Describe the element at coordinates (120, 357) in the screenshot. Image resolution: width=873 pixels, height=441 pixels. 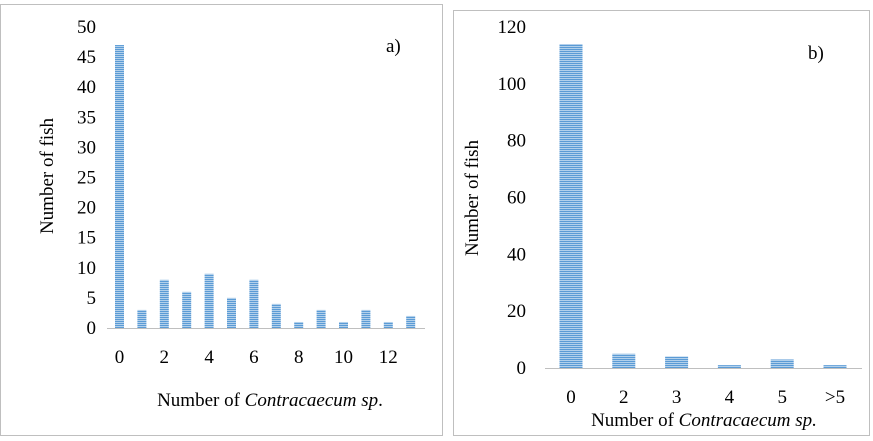
I see `panel-a-x-tick-label: 0` at that location.